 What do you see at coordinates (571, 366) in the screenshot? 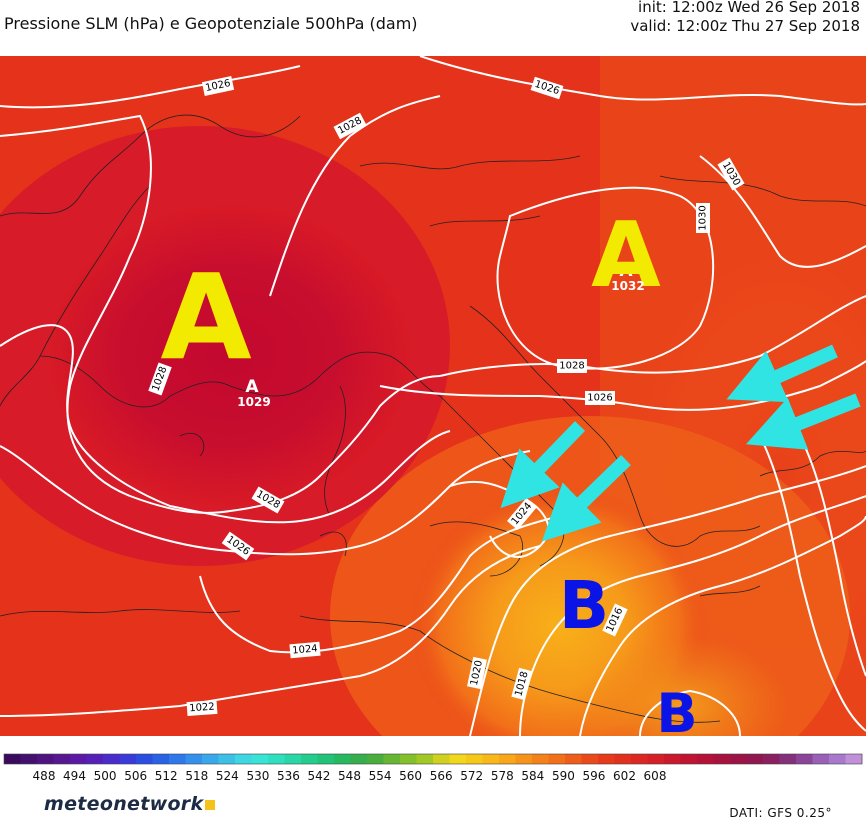
I see `isobar-label: 1028` at bounding box center [571, 366].